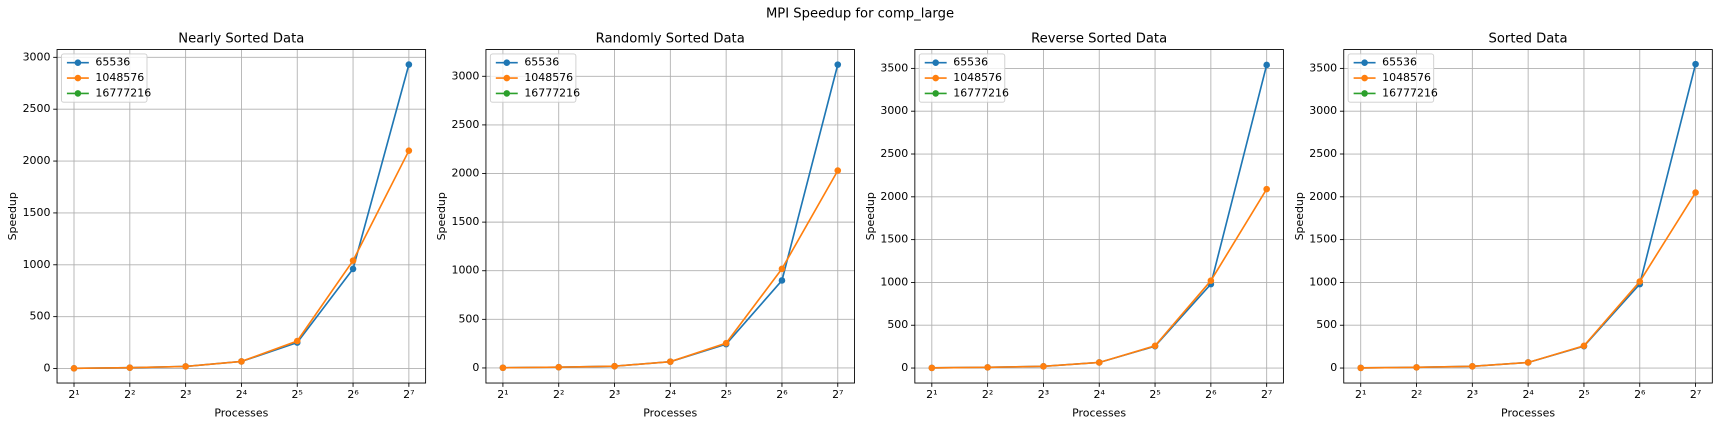 This screenshot has width=1720, height=426. Describe the element at coordinates (1323, 67) in the screenshot. I see `y-tick-label: 3500` at that location.